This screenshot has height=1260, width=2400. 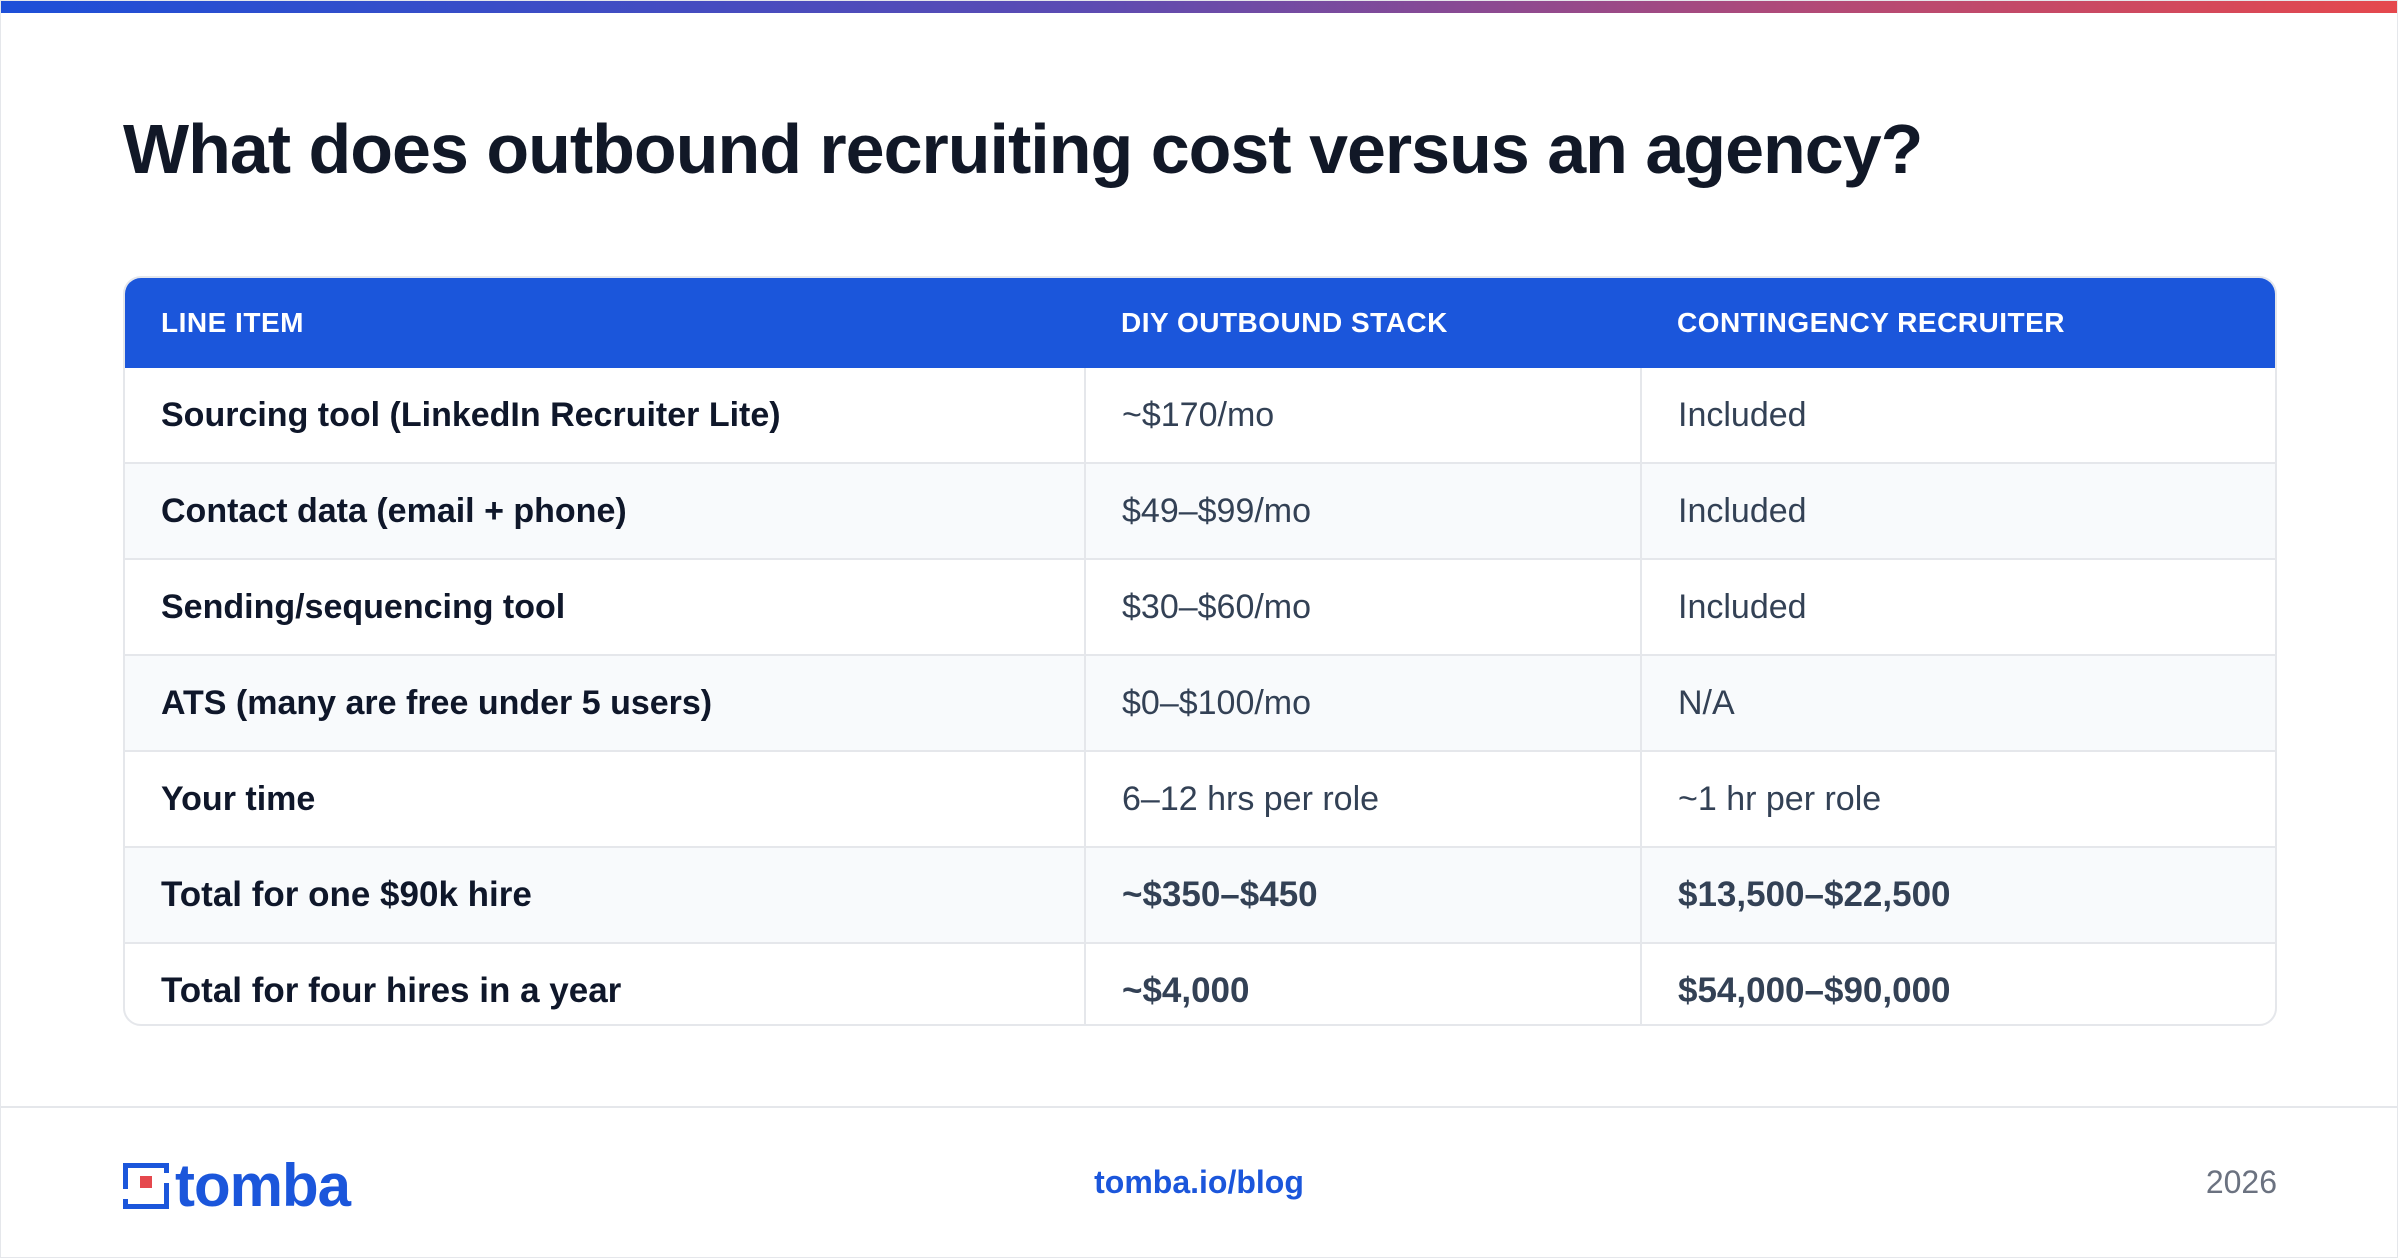 What do you see at coordinates (1199, 7) in the screenshot?
I see `gradient-top-bar` at bounding box center [1199, 7].